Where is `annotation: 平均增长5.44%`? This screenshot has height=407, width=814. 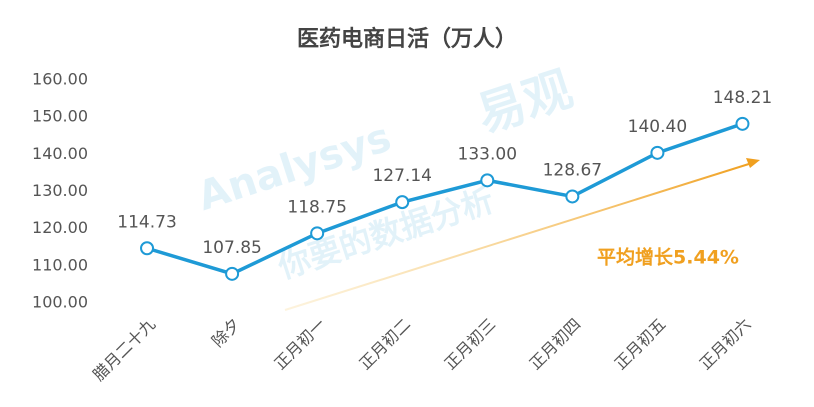 annotation: 平均增长5.44% is located at coordinates (668, 257).